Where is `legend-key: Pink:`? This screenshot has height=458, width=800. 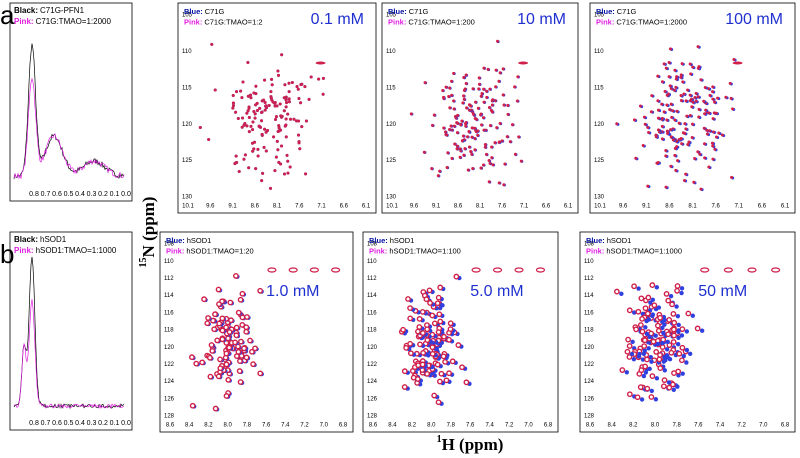 legend-key: Pink: is located at coordinates (175, 250).